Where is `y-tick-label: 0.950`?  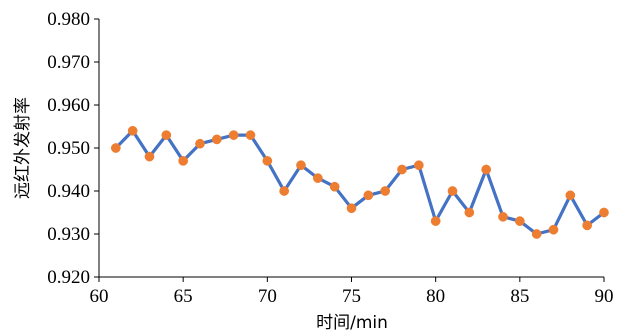
y-tick-label: 0.950 is located at coordinates (68, 148).